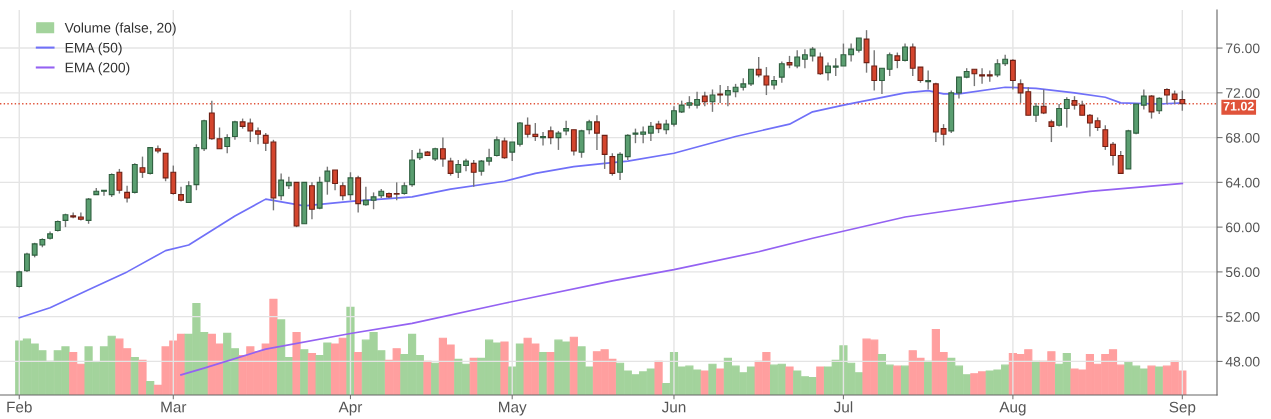 The width and height of the screenshot is (1271, 419). I want to click on x-tick-label: May, so click(513, 408).